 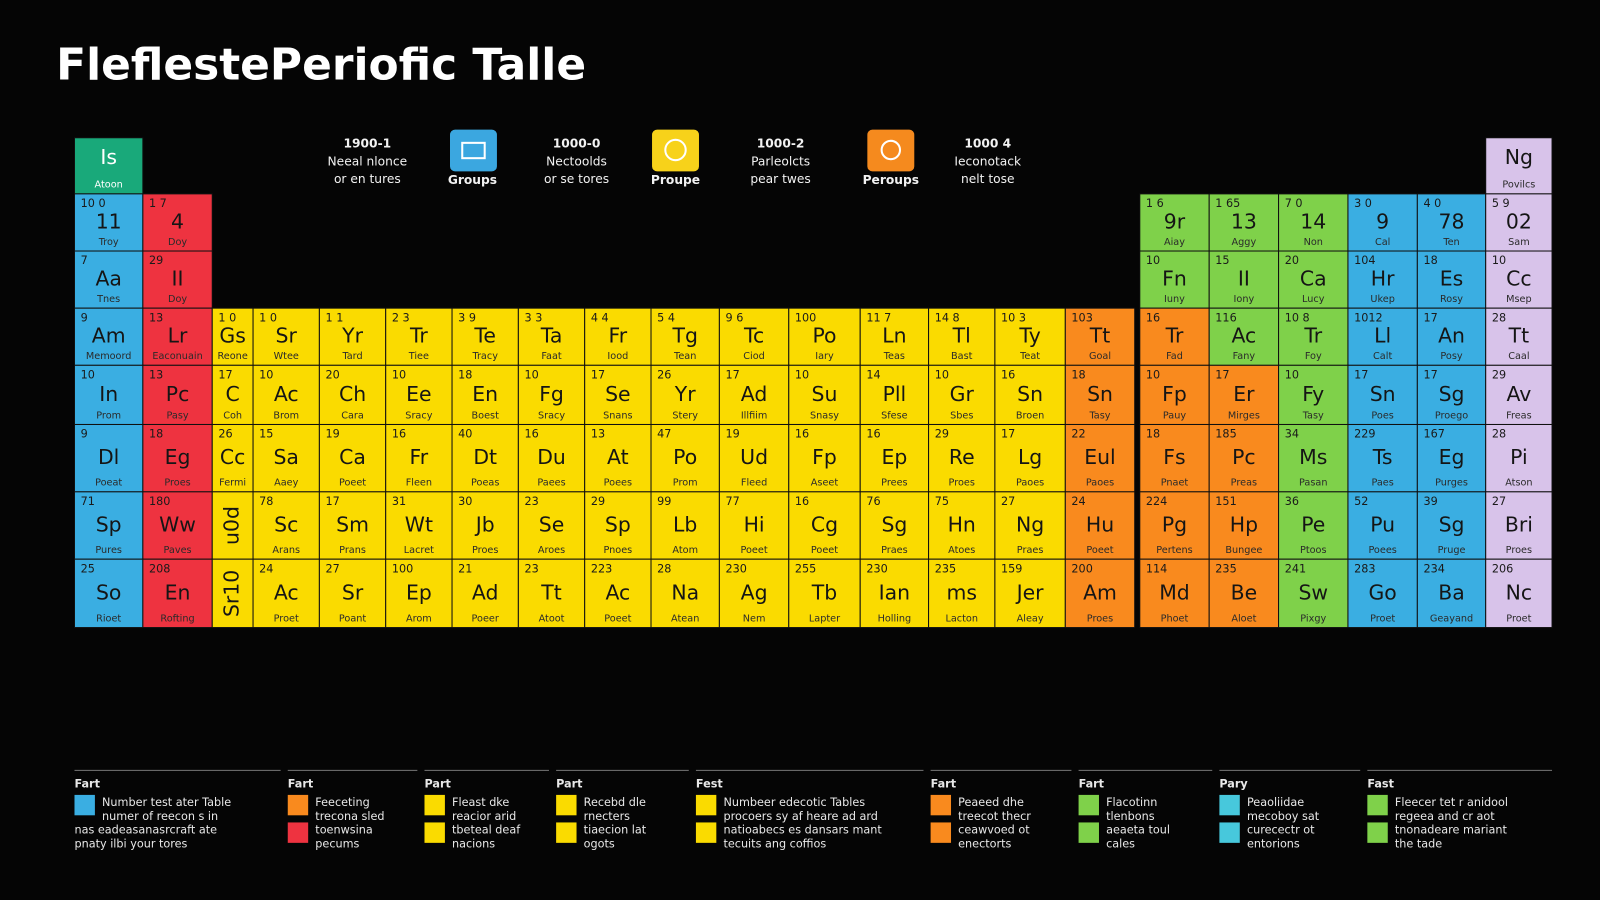 I want to click on cell-name: Memoord, so click(x=109, y=356).